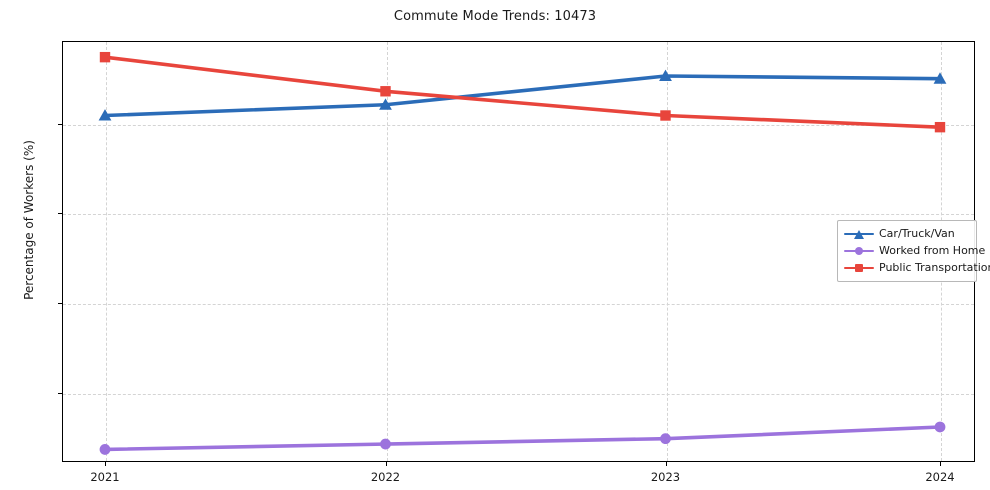 This screenshot has height=490, width=990. I want to click on legend-marker-triangle-icon, so click(859, 234).